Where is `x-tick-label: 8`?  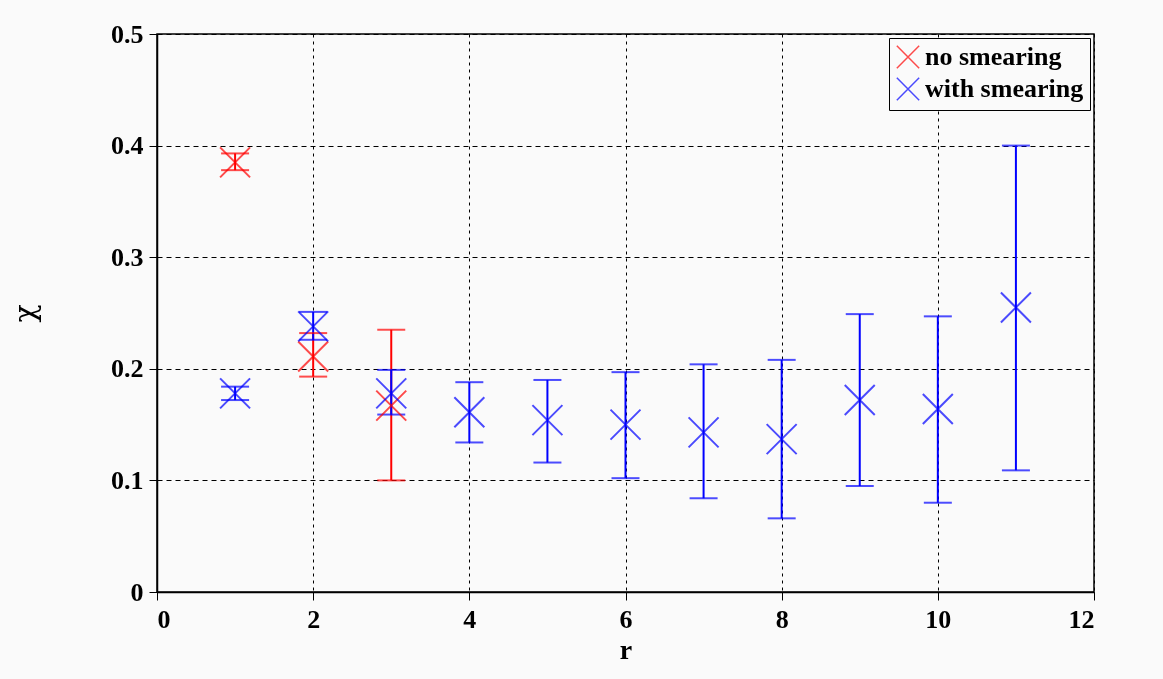
x-tick-label: 8 is located at coordinates (782, 619).